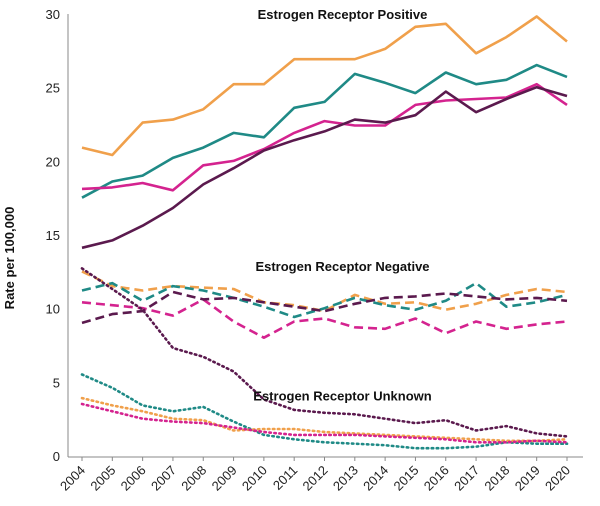  What do you see at coordinates (254, 478) in the screenshot?
I see `x-tick-label: 2010` at bounding box center [254, 478].